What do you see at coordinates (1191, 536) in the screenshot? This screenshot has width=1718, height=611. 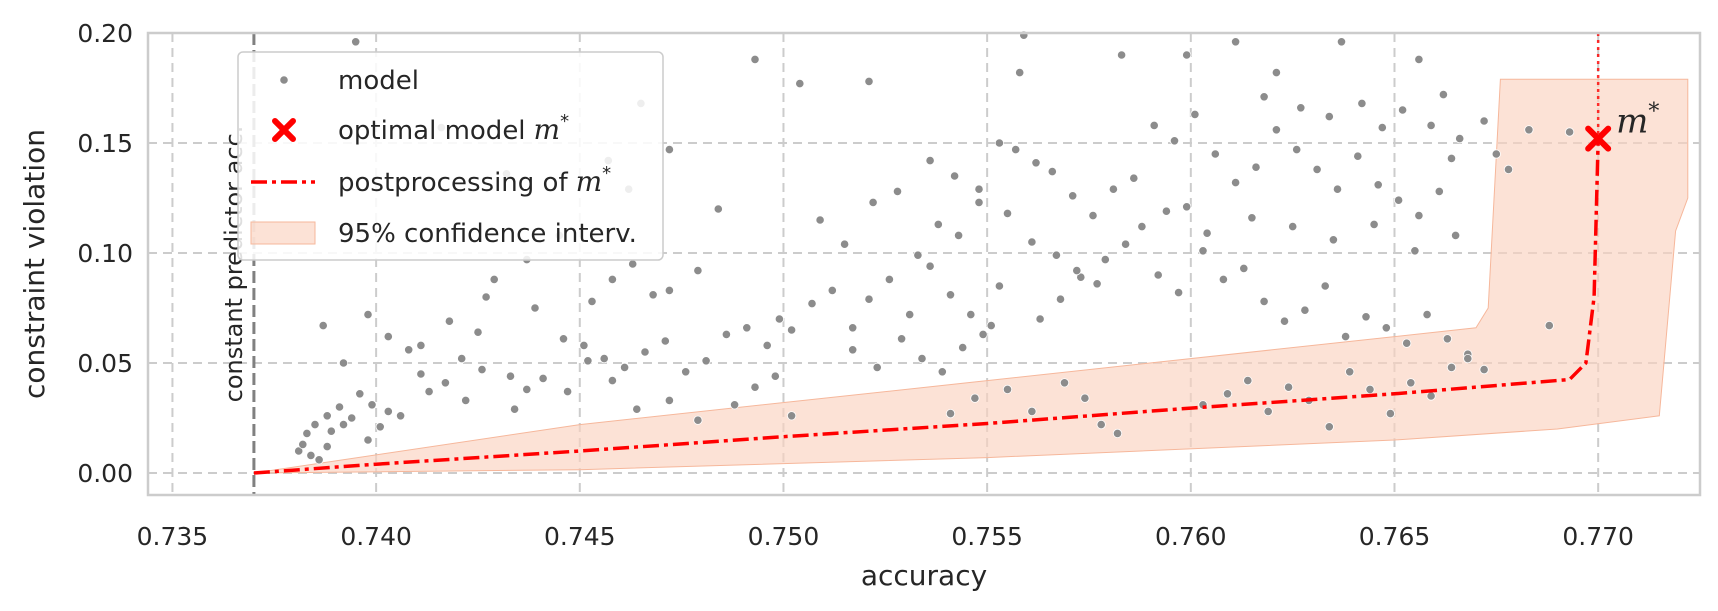 I see `x-tick-label: 0.760` at bounding box center [1191, 536].